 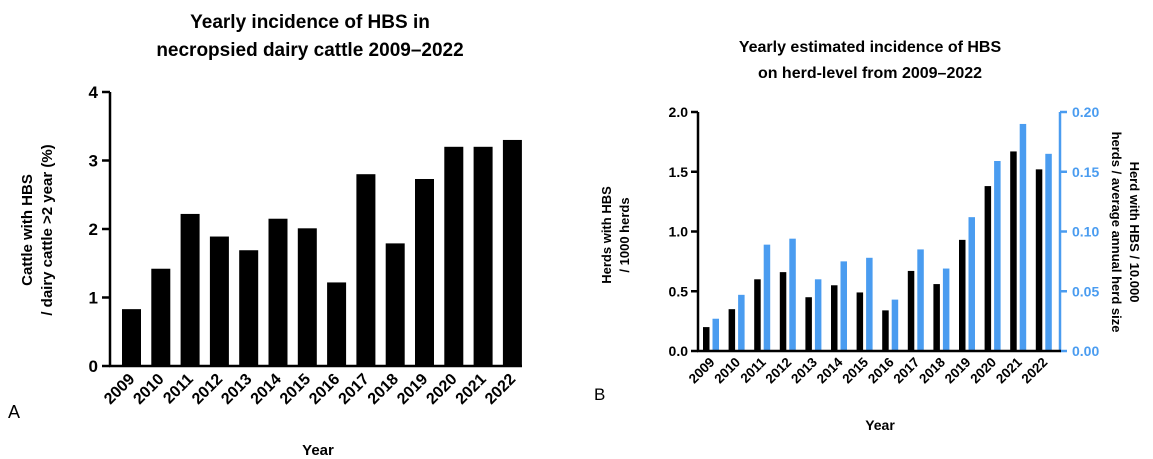 I want to click on panel-a-x-tick-label: 2022, so click(x=500, y=389).